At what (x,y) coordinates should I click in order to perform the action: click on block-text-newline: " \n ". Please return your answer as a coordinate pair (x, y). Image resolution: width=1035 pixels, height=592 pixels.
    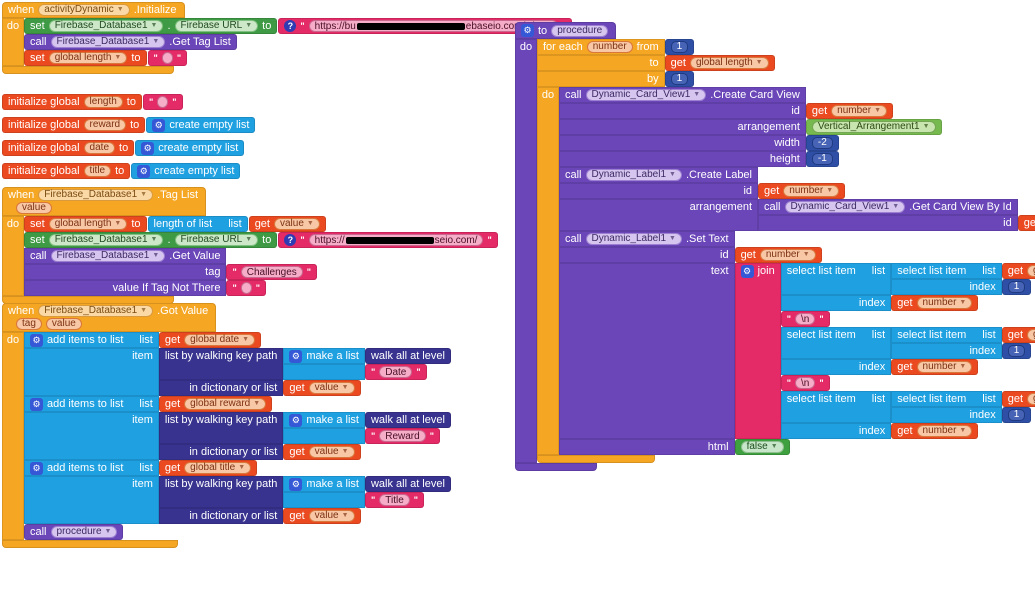
    Looking at the image, I should click on (805, 383).